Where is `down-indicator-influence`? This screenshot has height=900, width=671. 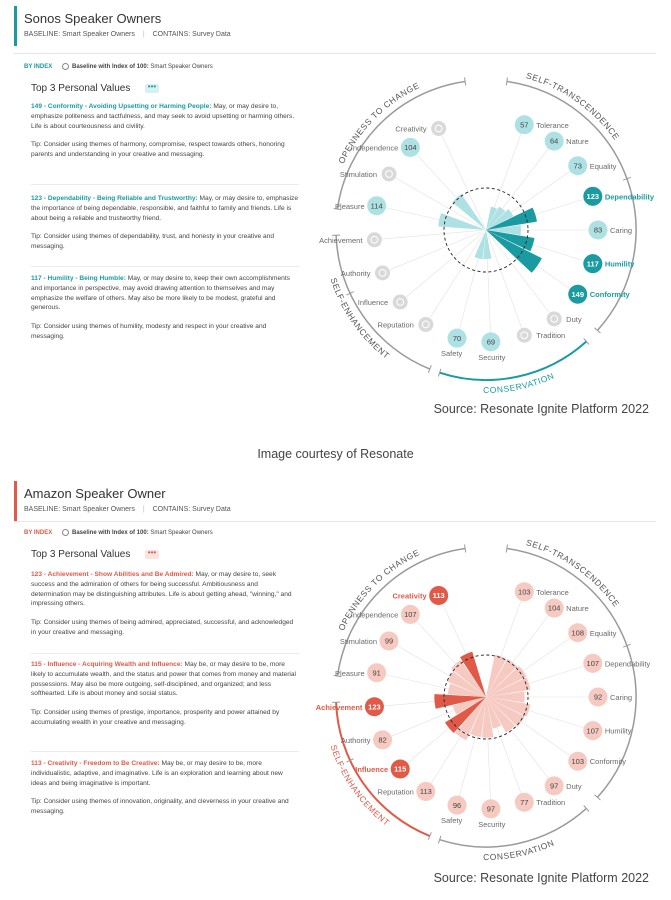
down-indicator-influence is located at coordinates (400, 302).